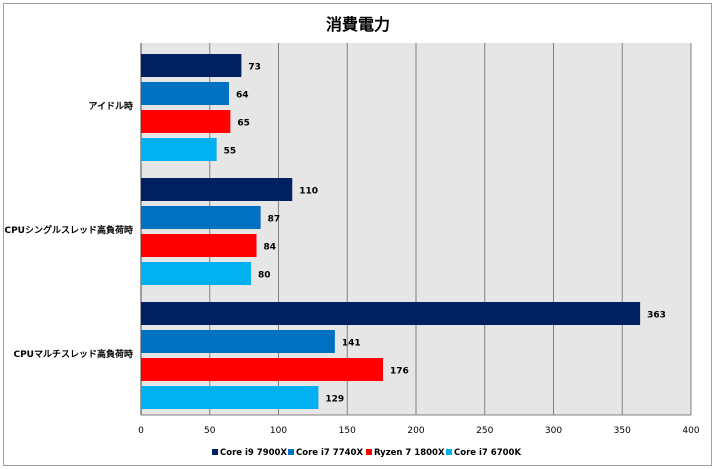  What do you see at coordinates (73, 354) in the screenshot?
I see `category-label: CPUマルチスレッド高負荷時` at bounding box center [73, 354].